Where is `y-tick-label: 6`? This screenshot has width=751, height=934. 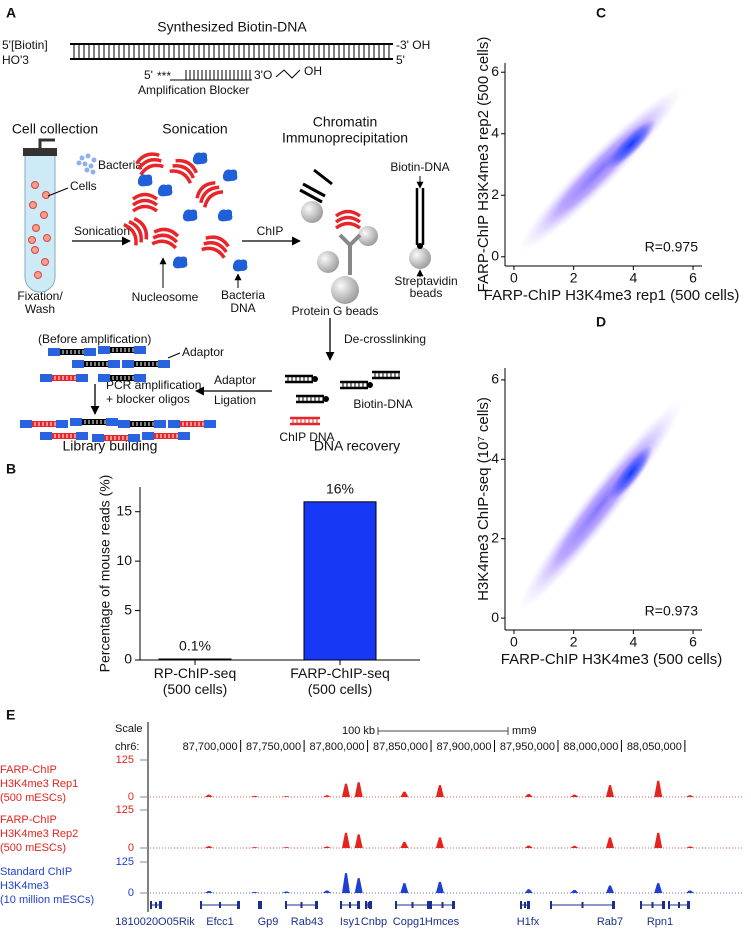 y-tick-label: 6 is located at coordinates (495, 379).